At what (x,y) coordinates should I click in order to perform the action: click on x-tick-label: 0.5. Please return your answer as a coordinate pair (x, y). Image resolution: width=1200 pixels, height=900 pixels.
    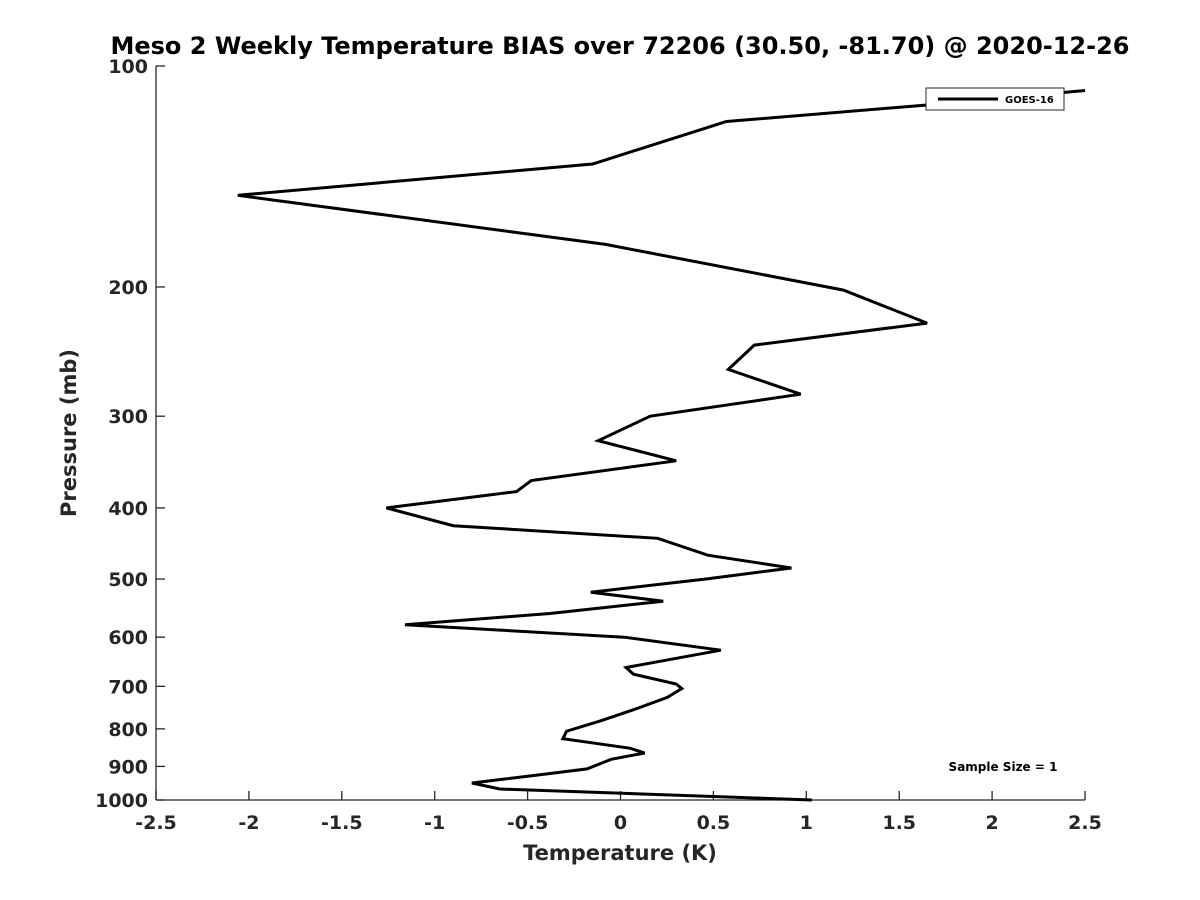
    Looking at the image, I should click on (714, 823).